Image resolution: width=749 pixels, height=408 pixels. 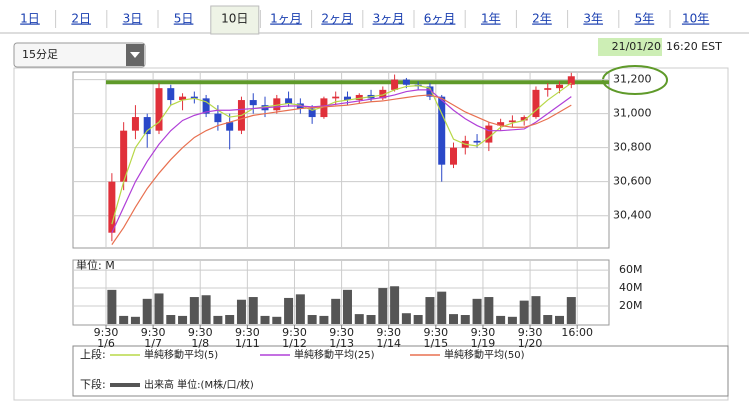 I want to click on y-tick-label: 31,200, so click(x=632, y=79).